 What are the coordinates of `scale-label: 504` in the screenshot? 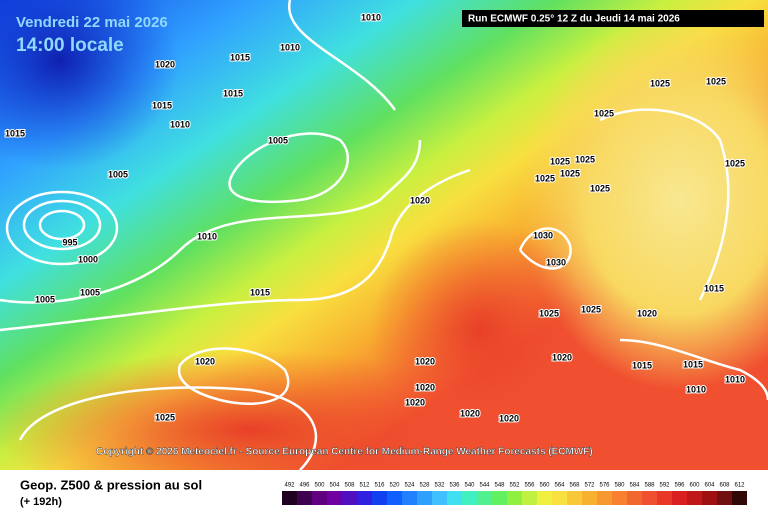 It's located at (334, 486).